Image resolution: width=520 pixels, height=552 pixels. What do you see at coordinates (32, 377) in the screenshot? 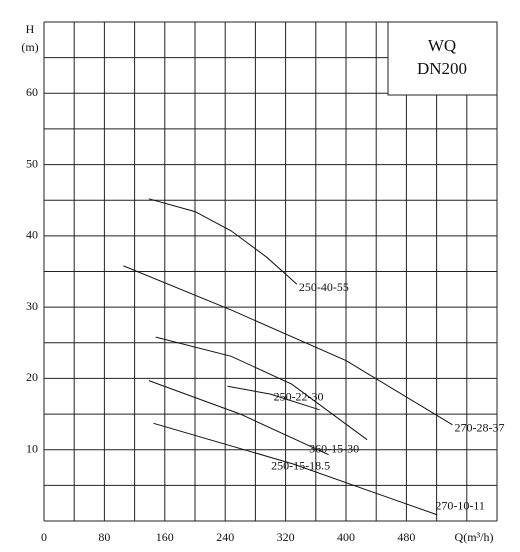
I see `y-tick-label: 20` at bounding box center [32, 377].